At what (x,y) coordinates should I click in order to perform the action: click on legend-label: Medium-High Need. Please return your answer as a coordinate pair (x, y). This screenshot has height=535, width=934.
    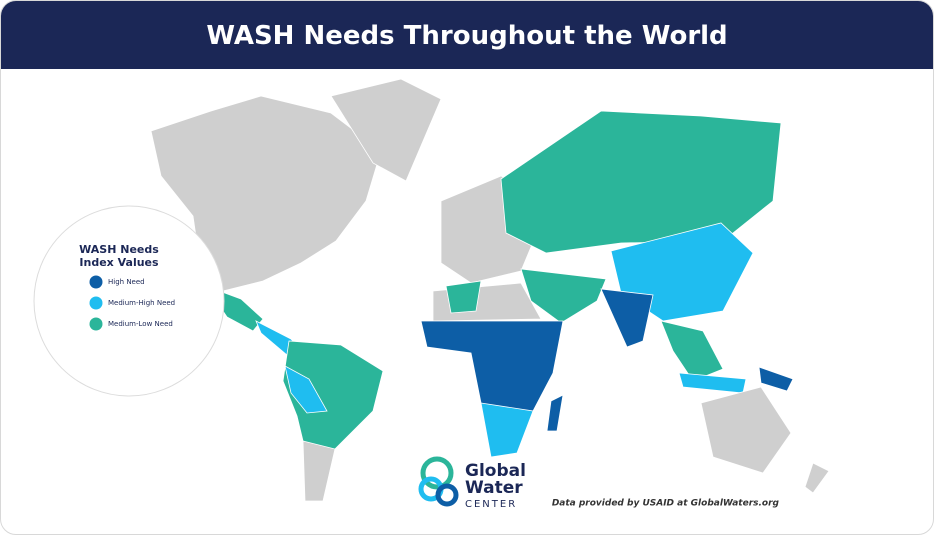
    Looking at the image, I should click on (141, 303).